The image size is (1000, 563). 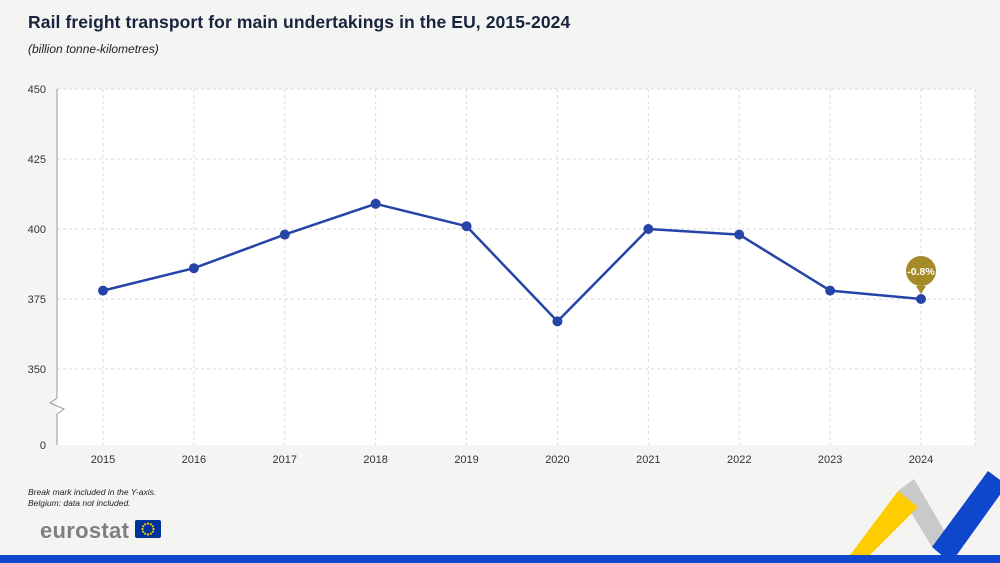 What do you see at coordinates (37, 300) in the screenshot?
I see `y-tick-label: 375` at bounding box center [37, 300].